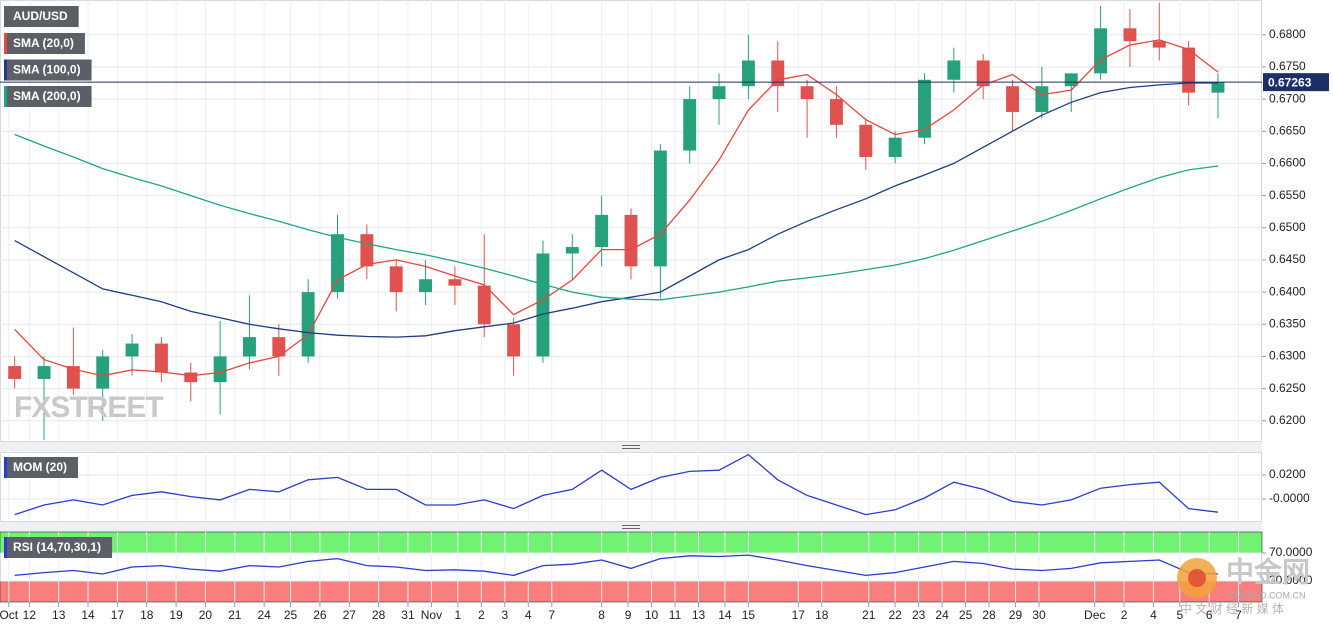 The width and height of the screenshot is (1333, 628). I want to click on x-tick-label: 15, so click(749, 615).